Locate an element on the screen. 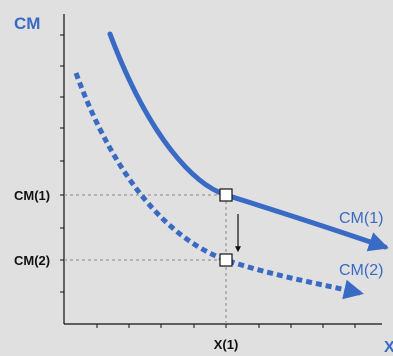 The width and height of the screenshot is (393, 356). curve-label-cm1: CM(1) is located at coordinates (361, 218).